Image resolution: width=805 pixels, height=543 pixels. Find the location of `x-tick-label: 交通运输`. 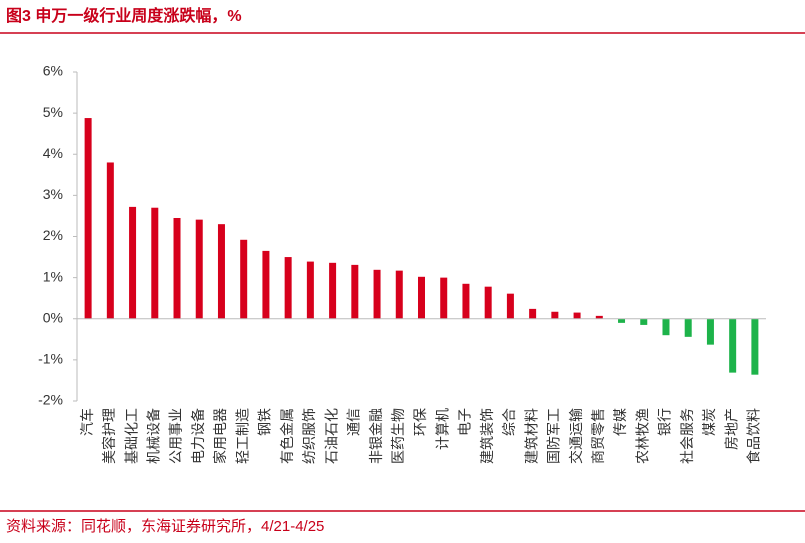

x-tick-label: 交通运输 is located at coordinates (576, 436).